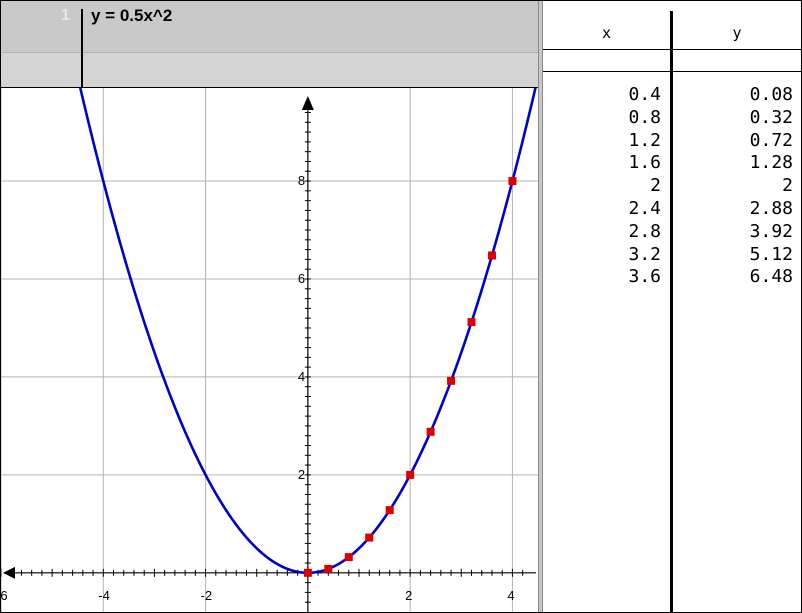  Describe the element at coordinates (65, 15) in the screenshot. I see `equation-index: 1` at that location.